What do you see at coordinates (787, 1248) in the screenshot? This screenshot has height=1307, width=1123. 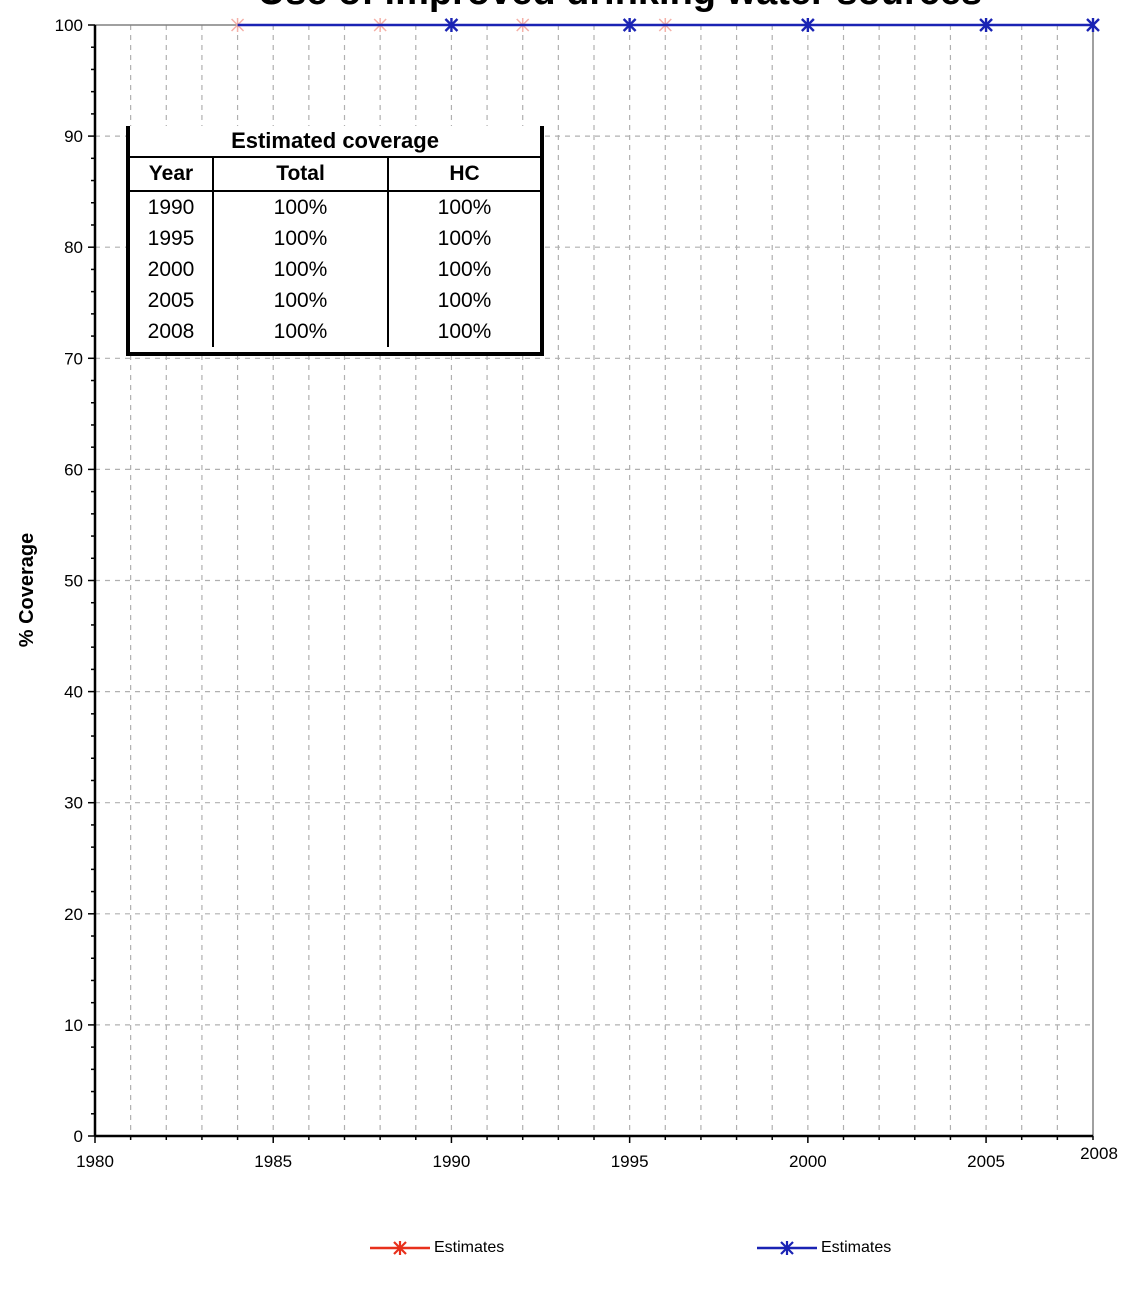 I see `blue-asterisk-line-icon` at bounding box center [787, 1248].